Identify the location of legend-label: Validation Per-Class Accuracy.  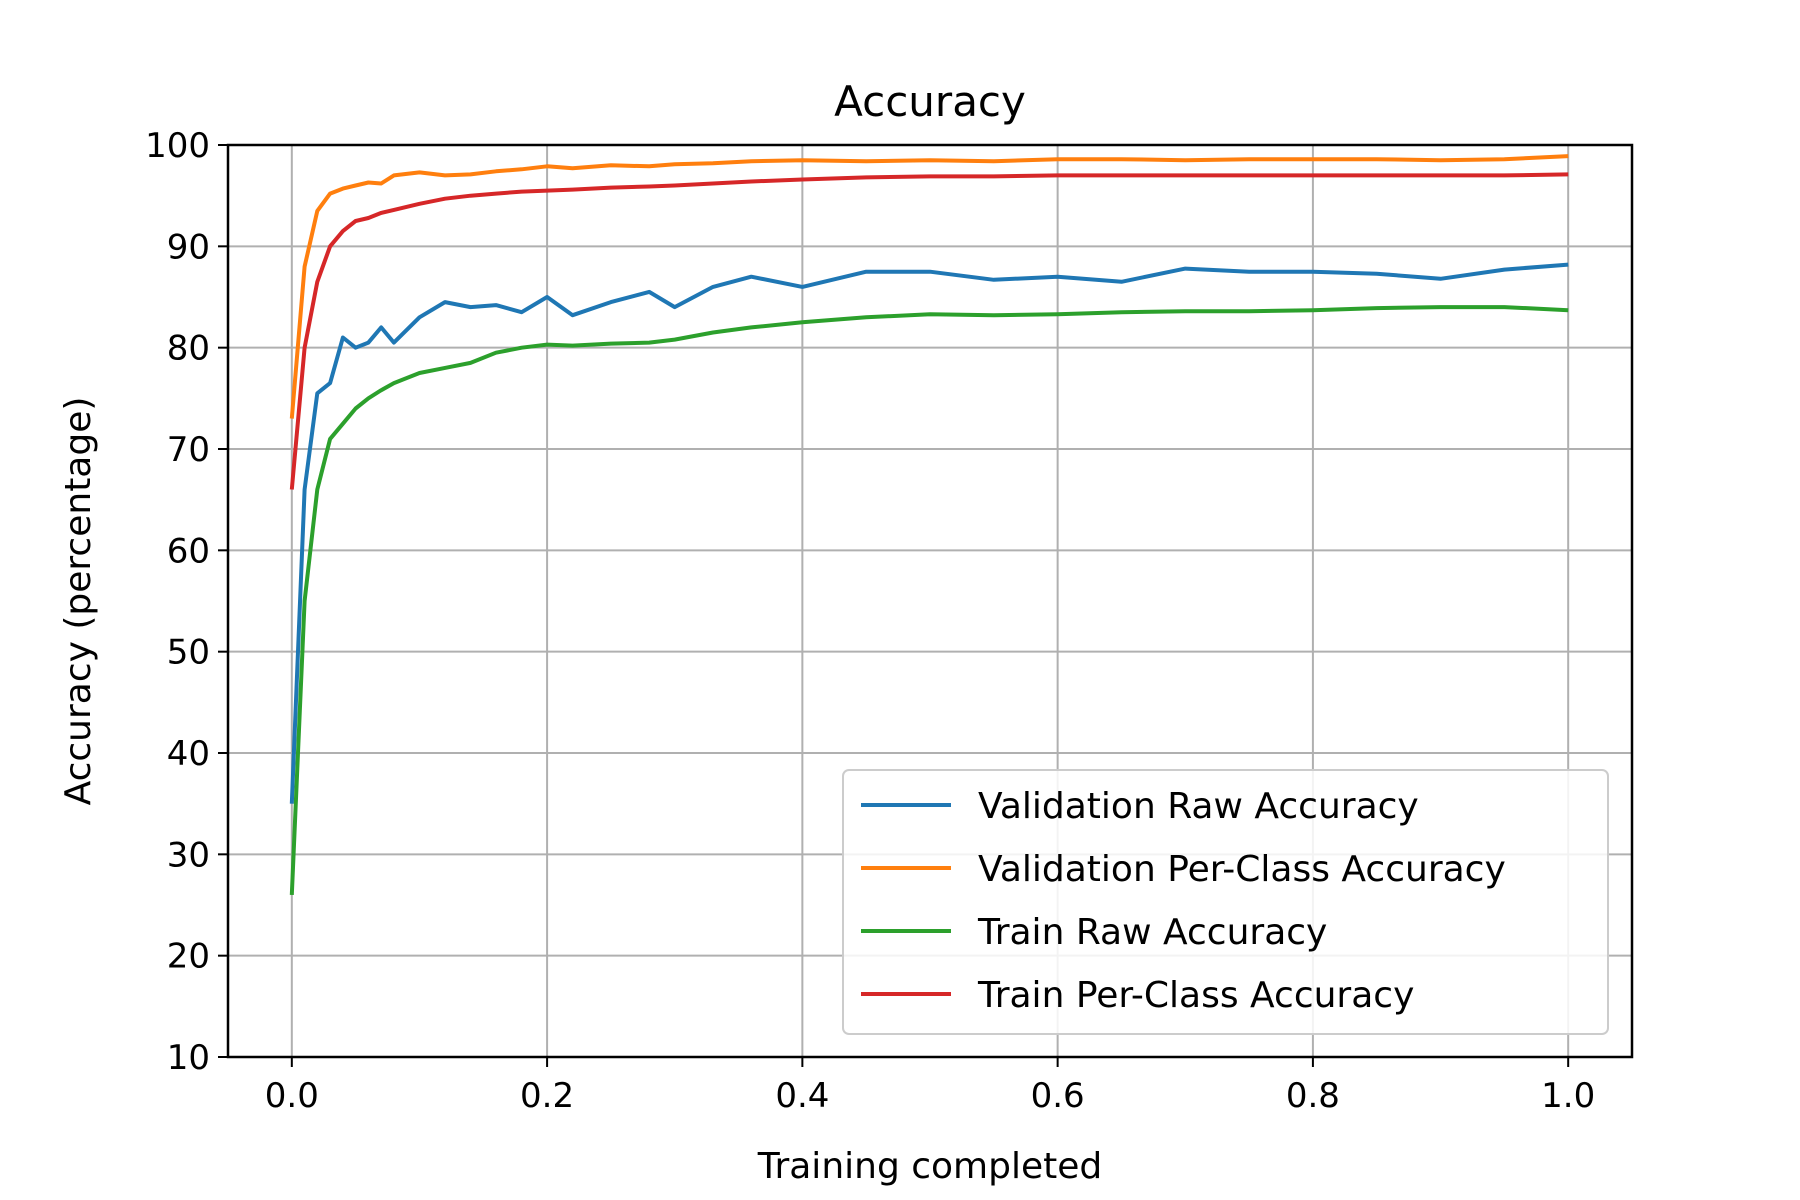
(1242, 869).